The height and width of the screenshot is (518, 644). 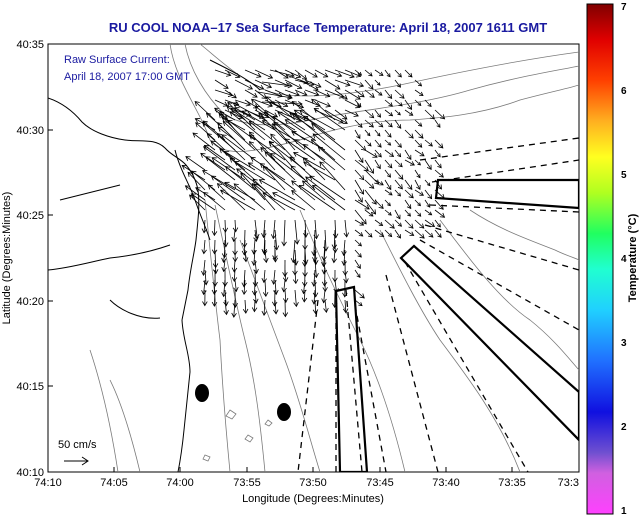 I want to click on y-tick-label: 40:20, so click(x=30, y=302).